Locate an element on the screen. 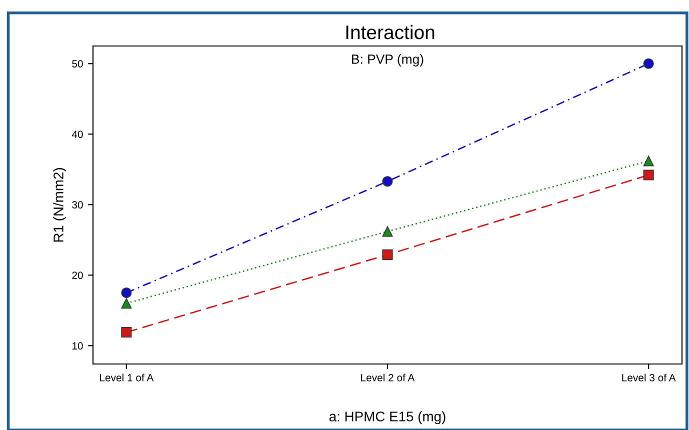  y-axis-title: R1 (N/mm2) is located at coordinates (59, 205).